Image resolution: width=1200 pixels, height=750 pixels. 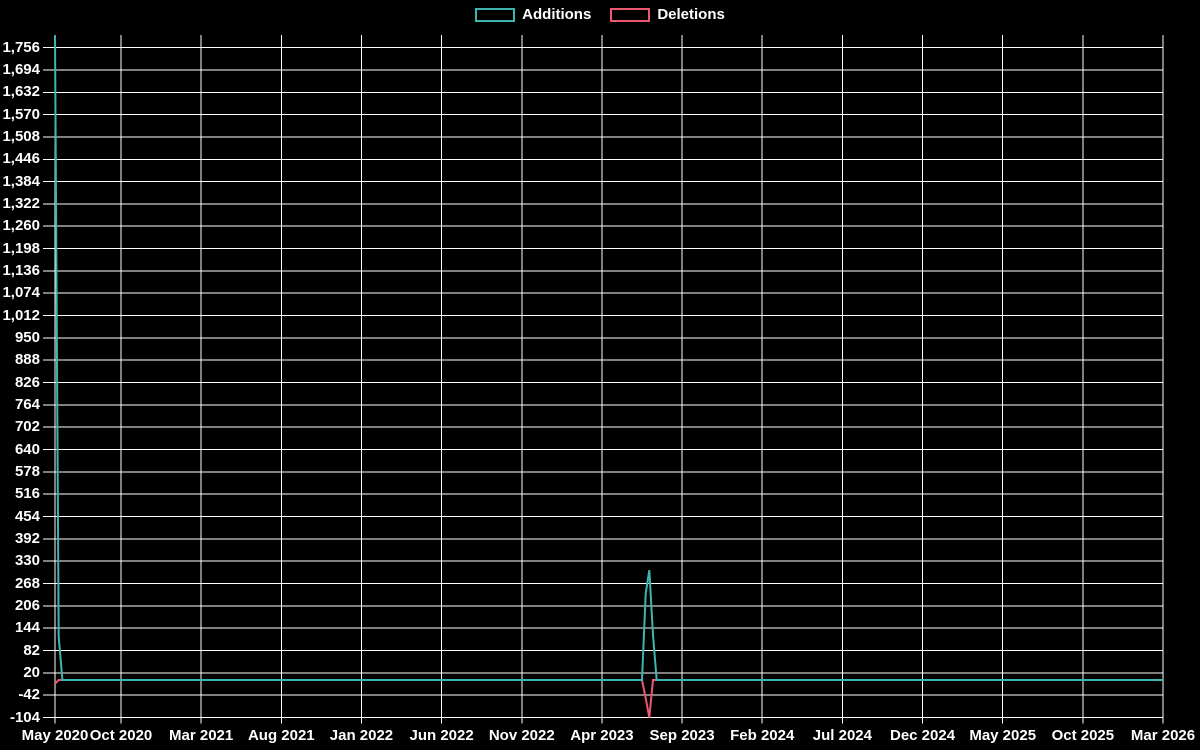 I want to click on x-tick-label: Aug 2021, so click(x=281, y=735).